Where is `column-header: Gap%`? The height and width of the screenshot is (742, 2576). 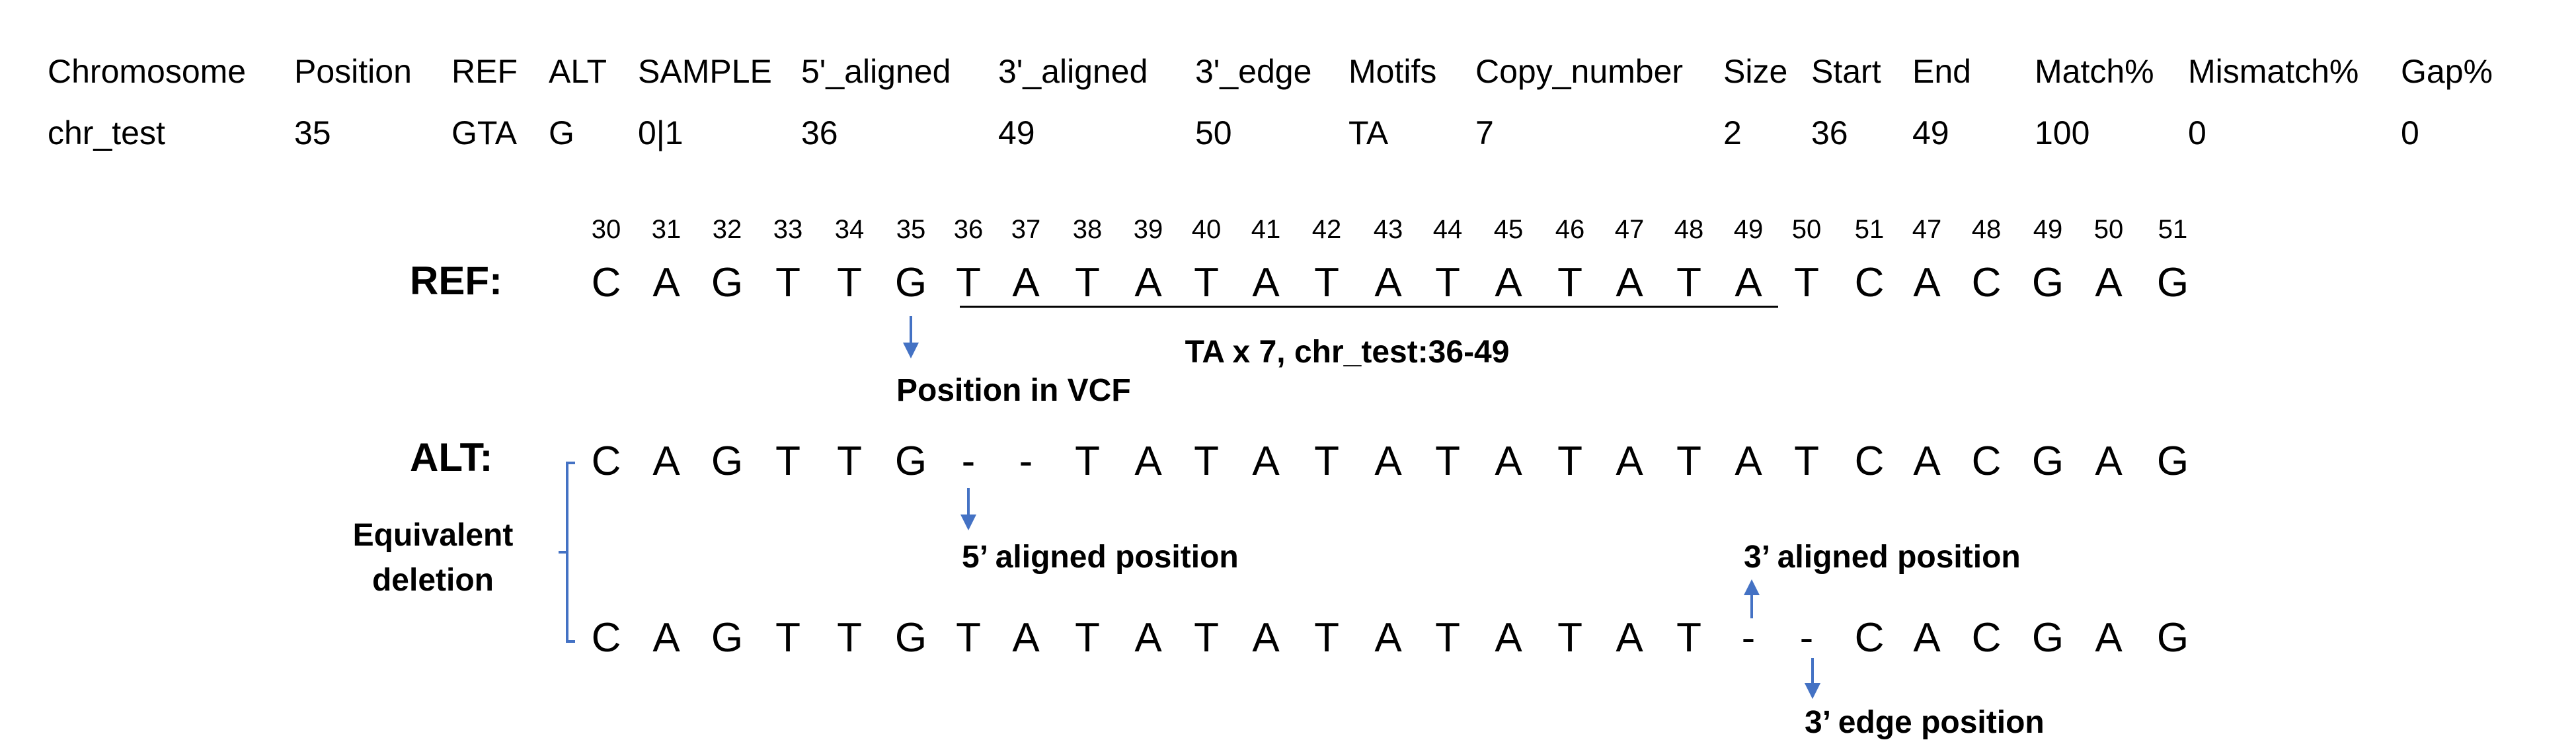
column-header: Gap% is located at coordinates (2447, 72).